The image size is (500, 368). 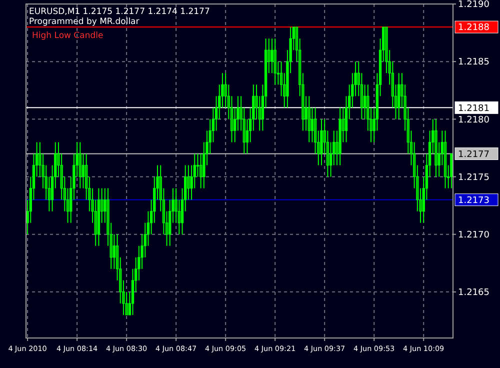 I want to click on ref-line-label: 1.2173, so click(x=474, y=201).